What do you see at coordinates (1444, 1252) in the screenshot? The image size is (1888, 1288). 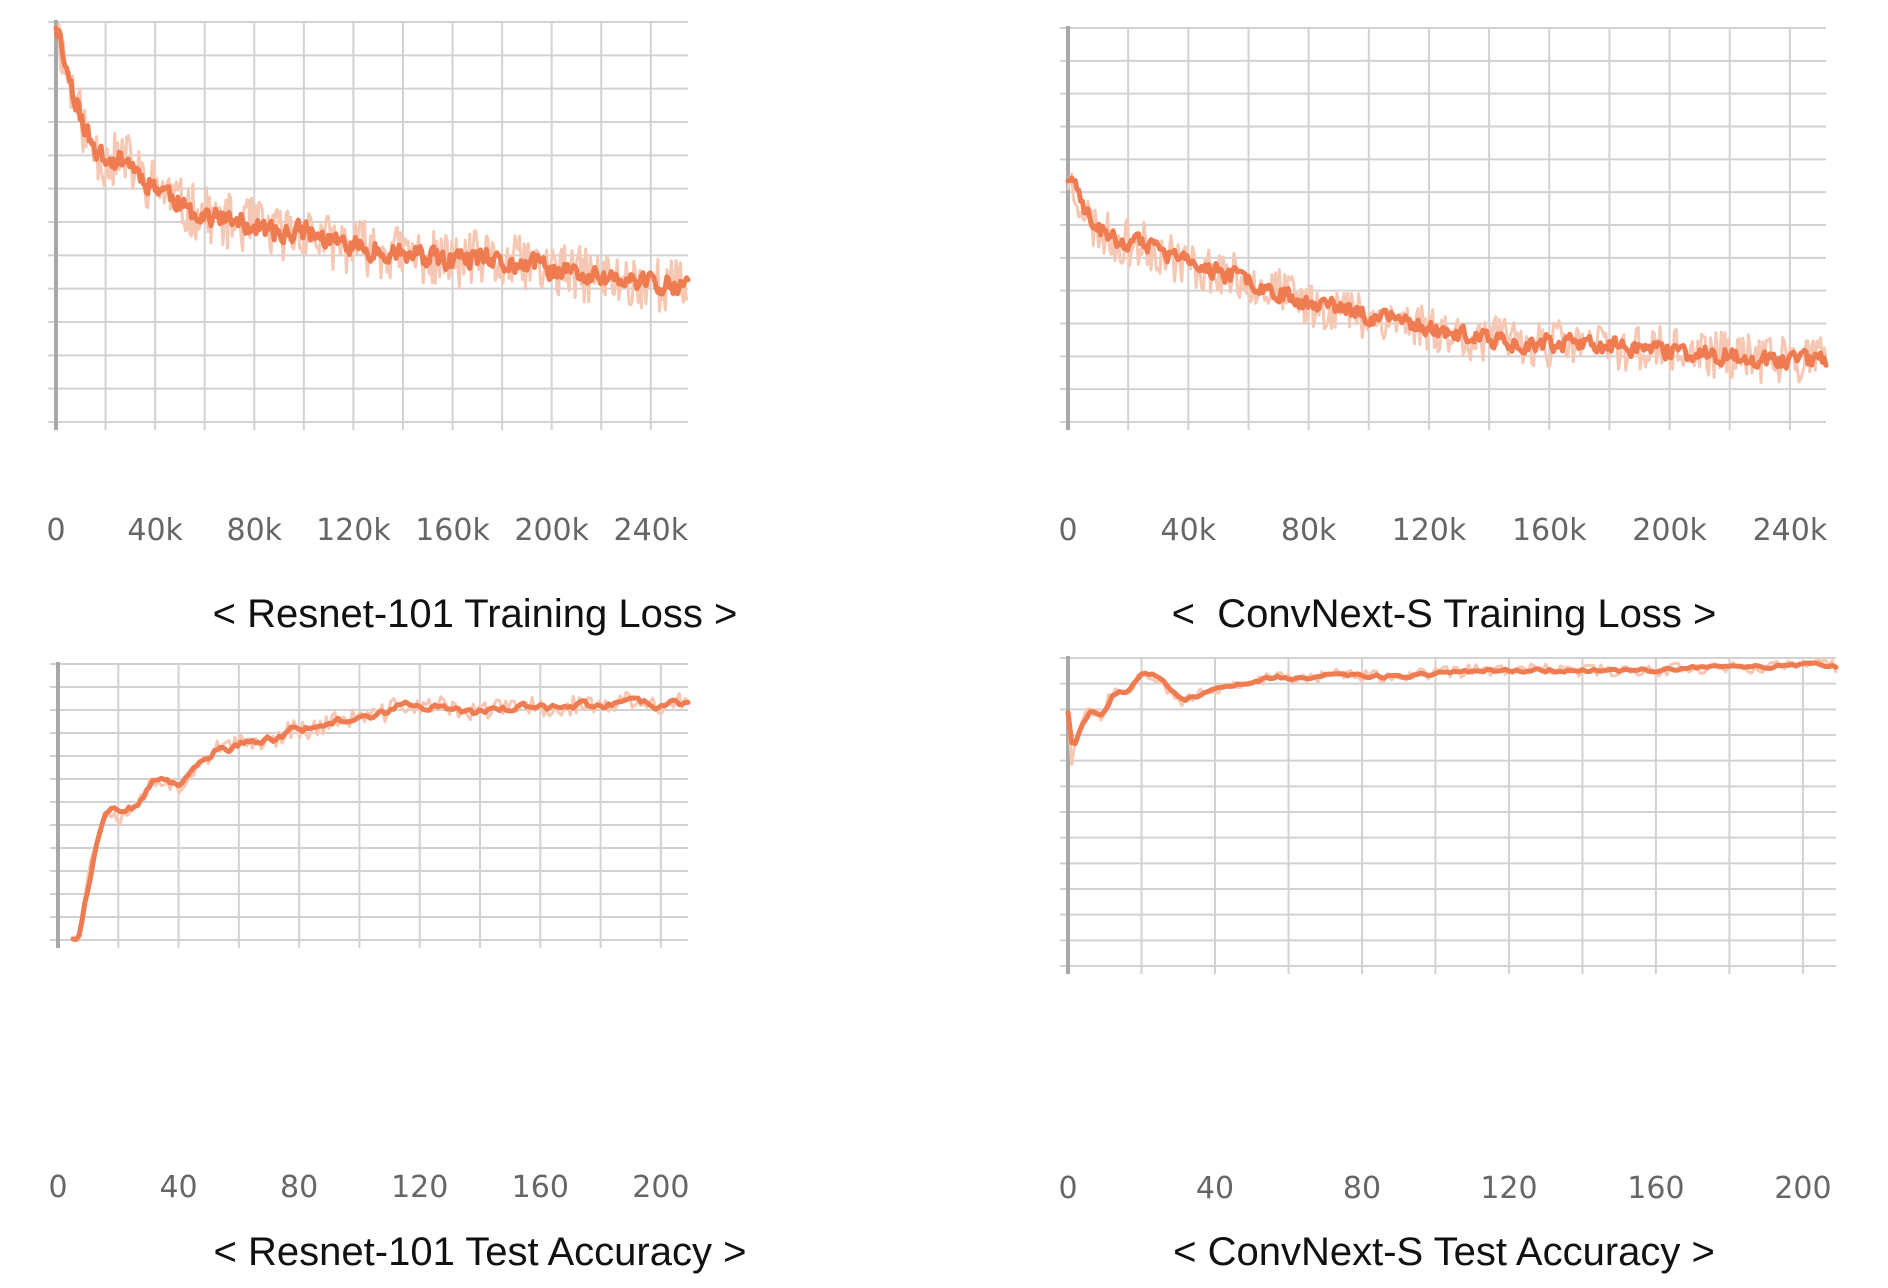 I see `chart-title: < ConvNext-S Test Accuracy >` at bounding box center [1444, 1252].